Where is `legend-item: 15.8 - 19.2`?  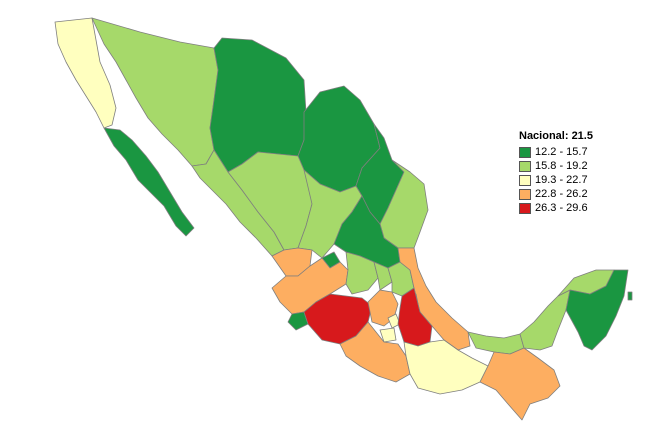 legend-item: 15.8 - 19.2 is located at coordinates (556, 166).